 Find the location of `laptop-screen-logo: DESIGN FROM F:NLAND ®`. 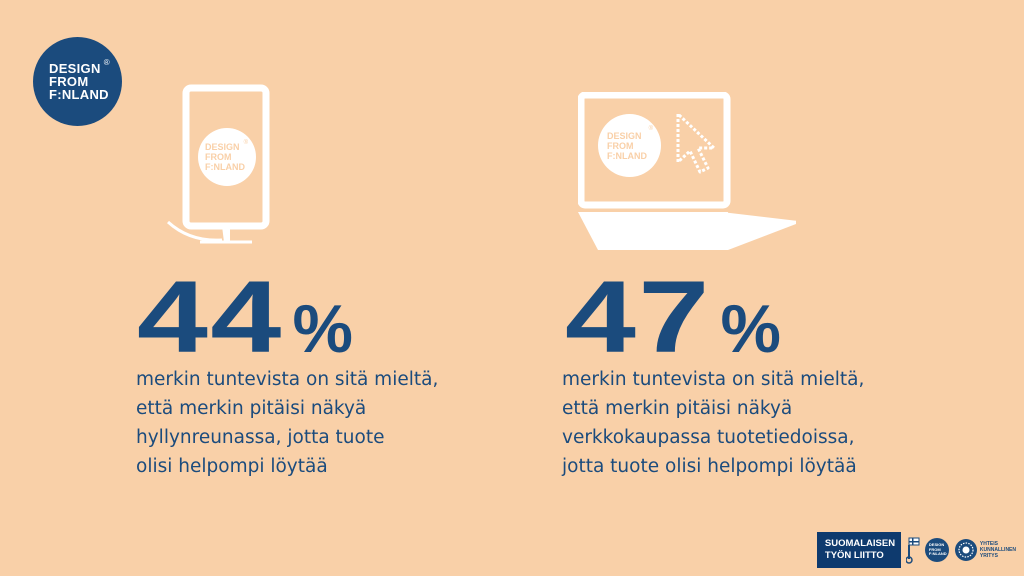

laptop-screen-logo: DESIGN FROM F:NLAND ® is located at coordinates (629, 145).